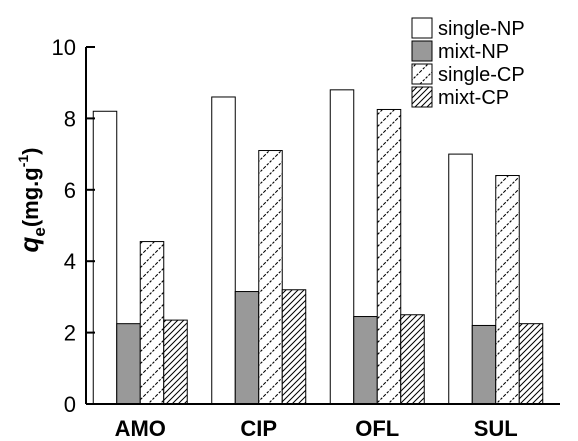 This screenshot has width=578, height=441. What do you see at coordinates (140, 428) in the screenshot?
I see `x-category-label: AMO` at bounding box center [140, 428].